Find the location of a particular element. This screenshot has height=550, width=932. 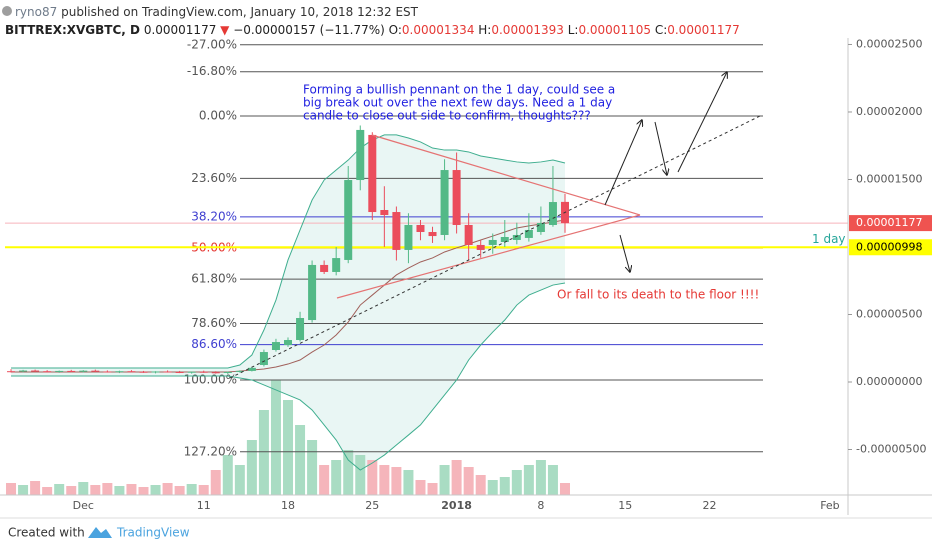

avatar is located at coordinates (7, 11).